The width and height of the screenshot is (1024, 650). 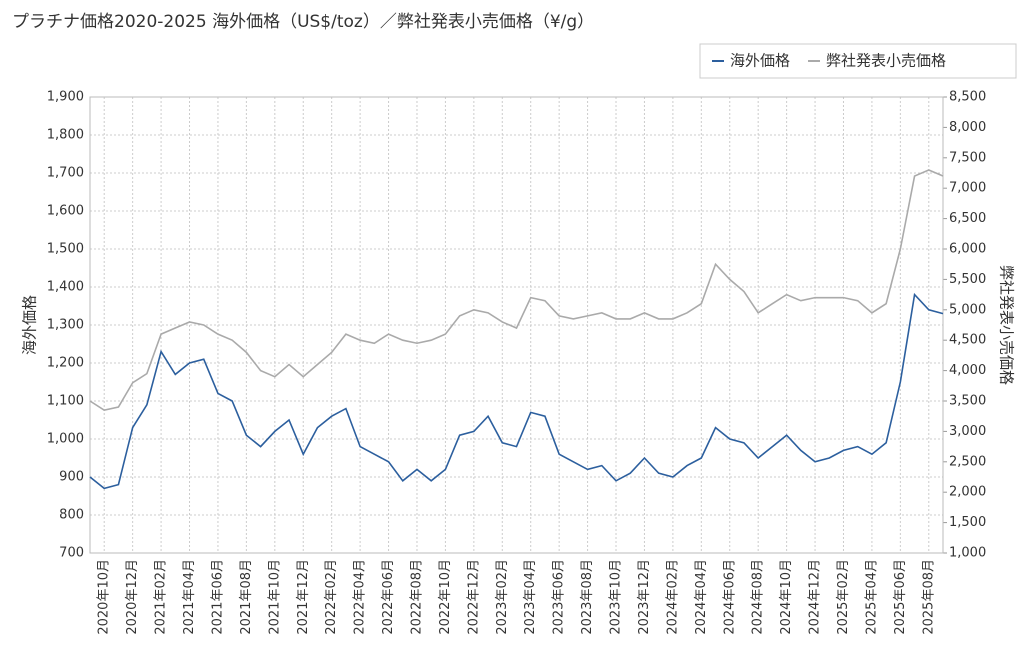 What do you see at coordinates (65, 173) in the screenshot?
I see `y-tick-label: 1,700` at bounding box center [65, 173].